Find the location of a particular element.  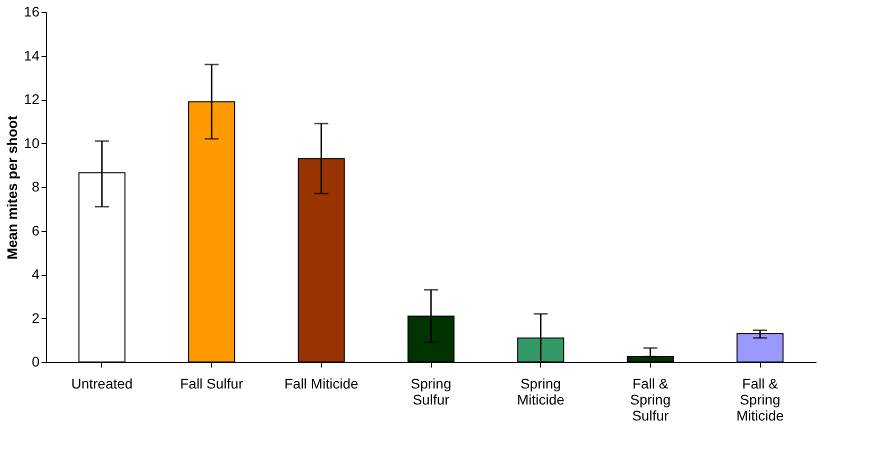

x-tick-label: Spring Sulfur is located at coordinates (431, 392).